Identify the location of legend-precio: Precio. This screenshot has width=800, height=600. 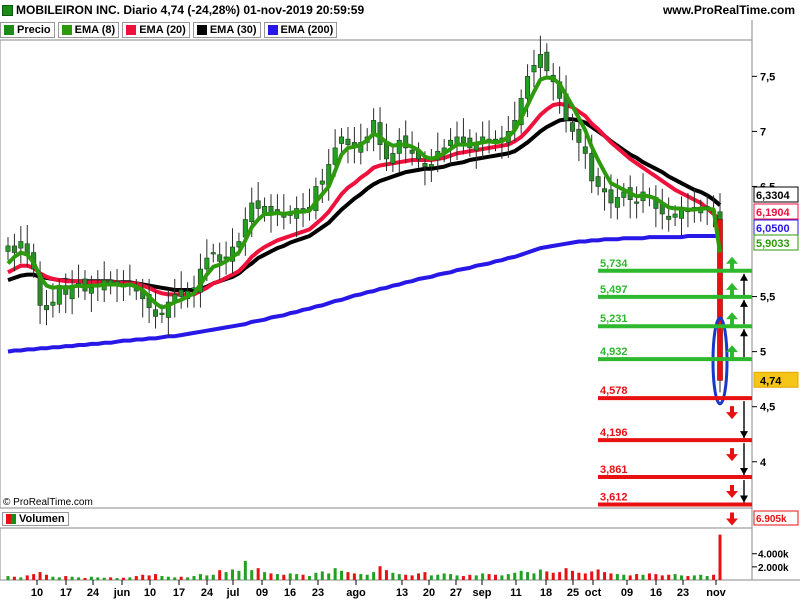
(27, 30).